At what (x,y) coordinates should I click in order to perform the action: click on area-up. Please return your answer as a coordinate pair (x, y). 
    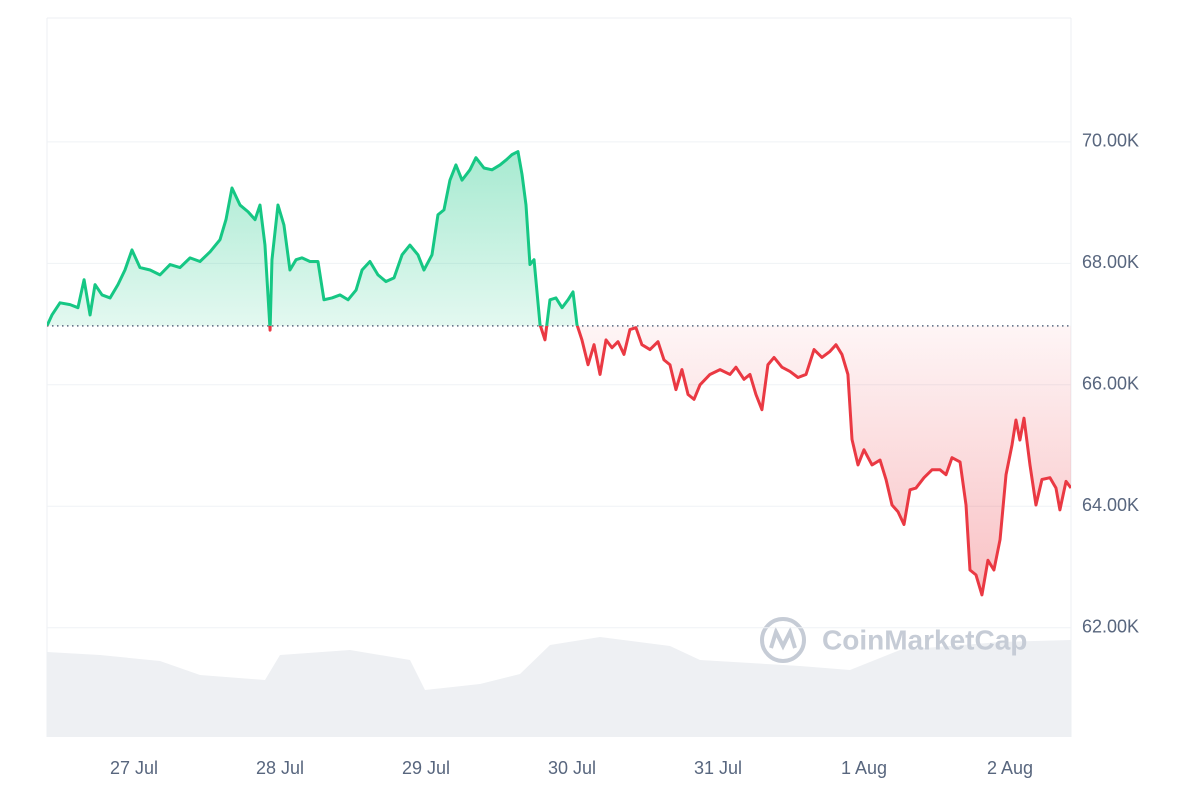
    Looking at the image, I should click on (312, 238).